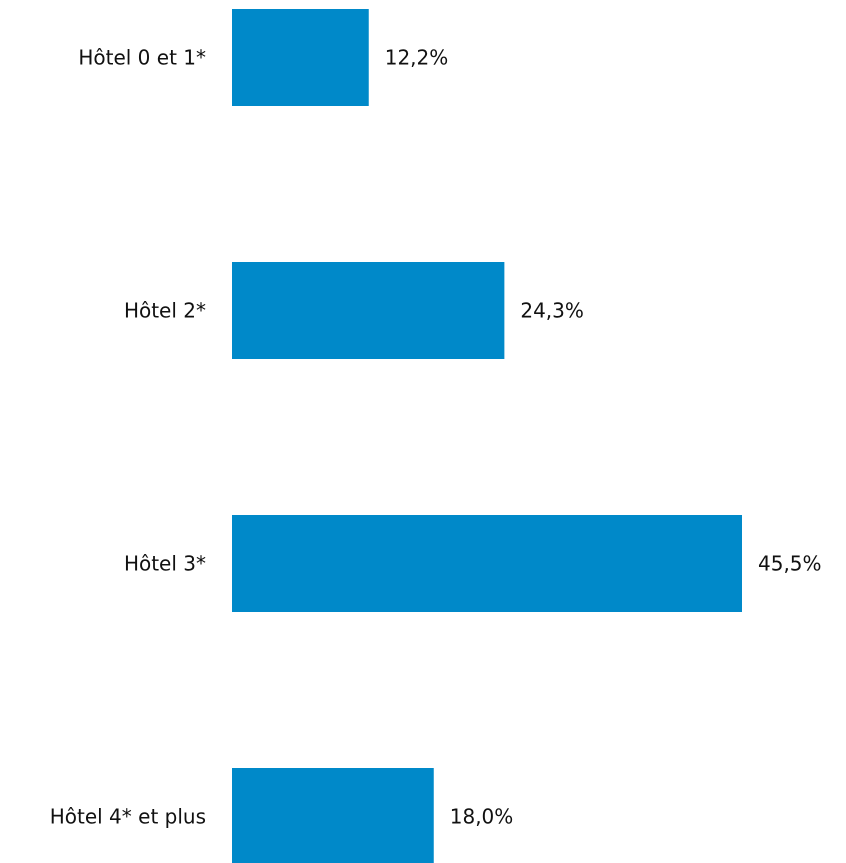  What do you see at coordinates (128, 817) in the screenshot?
I see `category-label-3: Hôtel 4* et plus` at bounding box center [128, 817].